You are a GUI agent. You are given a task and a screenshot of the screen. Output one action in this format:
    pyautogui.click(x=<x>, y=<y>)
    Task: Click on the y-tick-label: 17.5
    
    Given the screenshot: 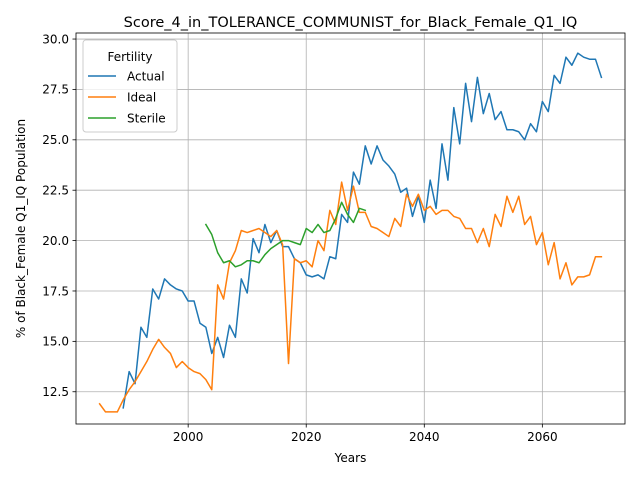 What is the action you would take?
    pyautogui.click(x=55, y=291)
    